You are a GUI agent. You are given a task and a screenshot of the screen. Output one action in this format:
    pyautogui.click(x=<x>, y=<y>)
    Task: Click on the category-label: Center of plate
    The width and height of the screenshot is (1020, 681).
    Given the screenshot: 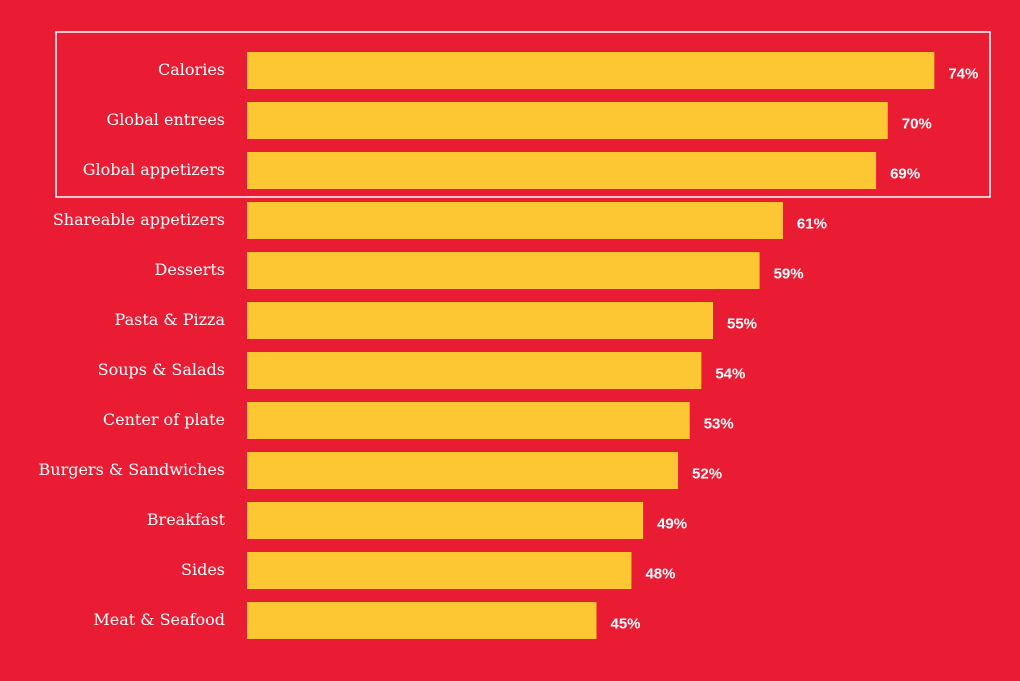 What is the action you would take?
    pyautogui.click(x=164, y=419)
    